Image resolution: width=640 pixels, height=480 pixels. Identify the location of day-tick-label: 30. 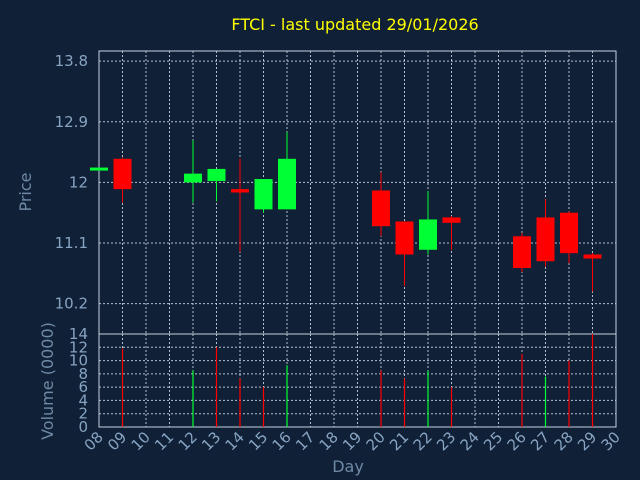
(611, 441).